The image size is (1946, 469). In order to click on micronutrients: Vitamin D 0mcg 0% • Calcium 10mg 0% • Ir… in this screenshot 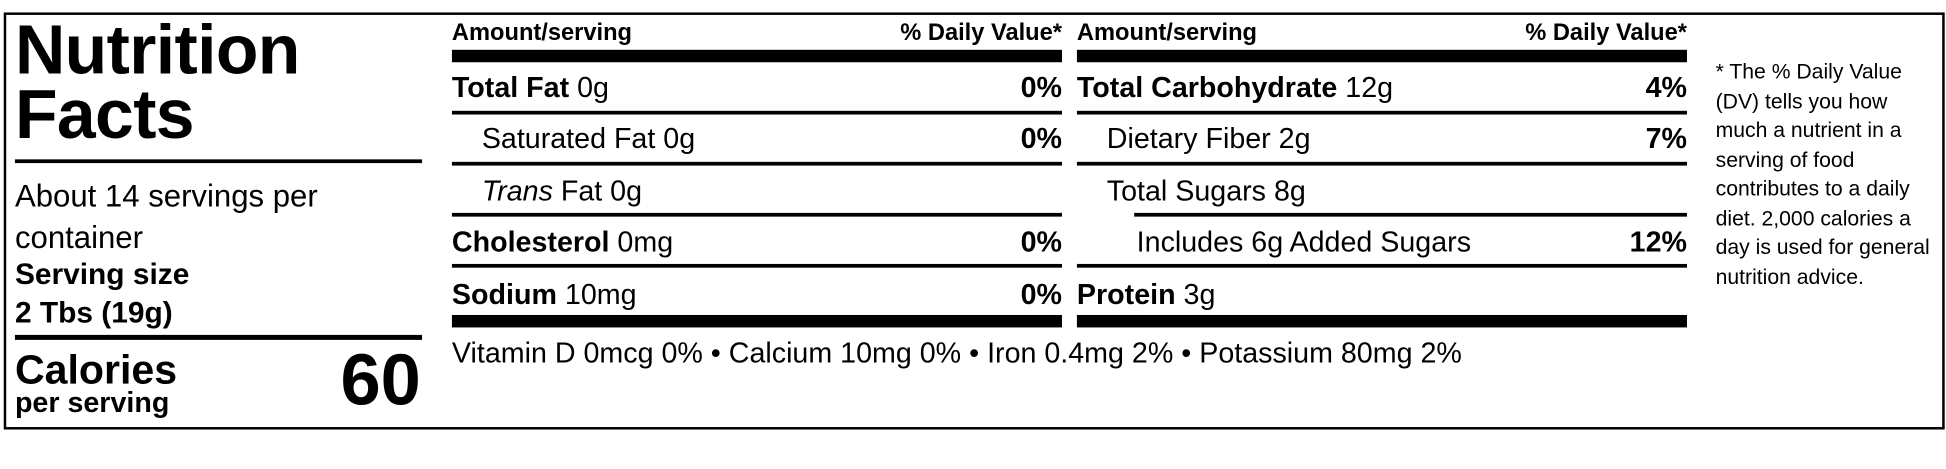, I will do `click(956, 352)`.